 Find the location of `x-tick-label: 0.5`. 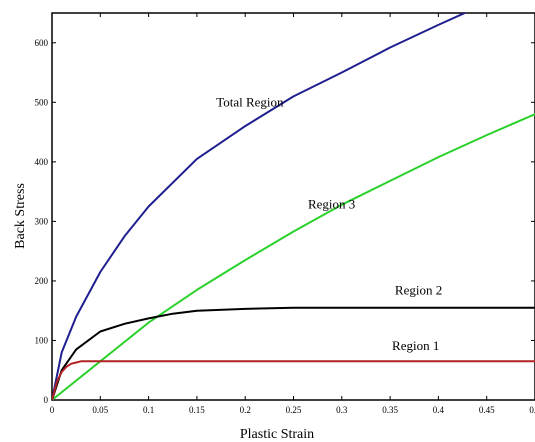

x-tick-label: 0.5 is located at coordinates (532, 410).